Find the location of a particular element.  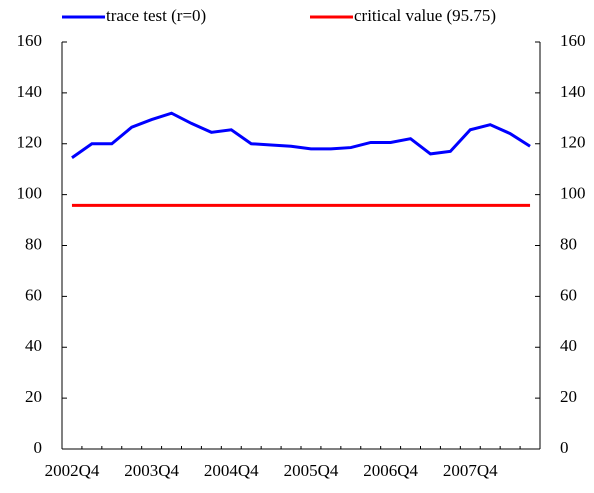

y2-tick-label: 160 is located at coordinates (573, 40).